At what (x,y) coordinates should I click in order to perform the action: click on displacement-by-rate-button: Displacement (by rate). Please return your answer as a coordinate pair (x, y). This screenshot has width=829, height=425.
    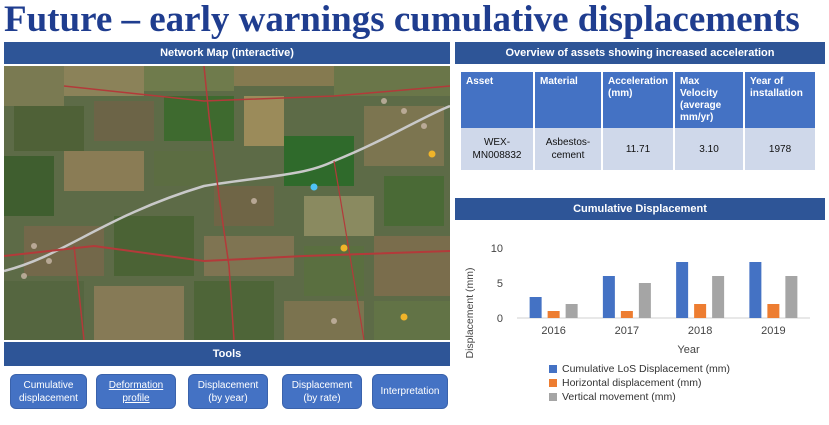
    Looking at the image, I should click on (322, 391).